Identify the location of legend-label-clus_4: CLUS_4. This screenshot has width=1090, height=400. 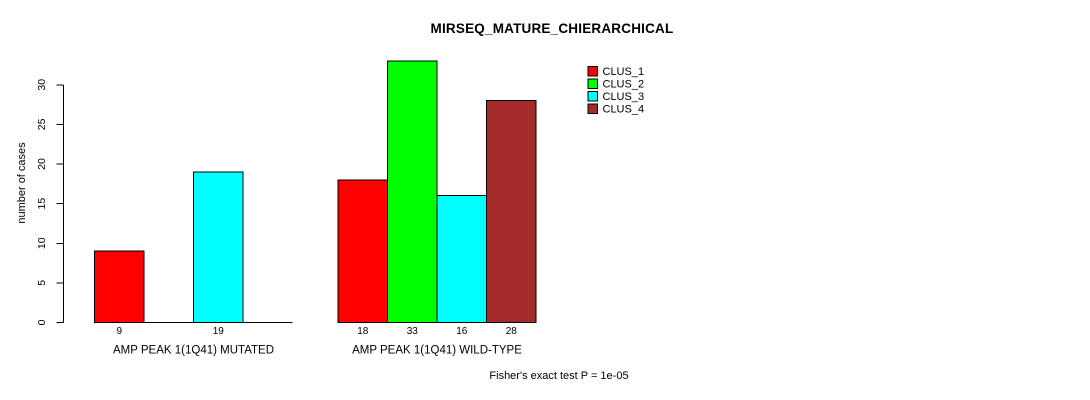
(624, 110).